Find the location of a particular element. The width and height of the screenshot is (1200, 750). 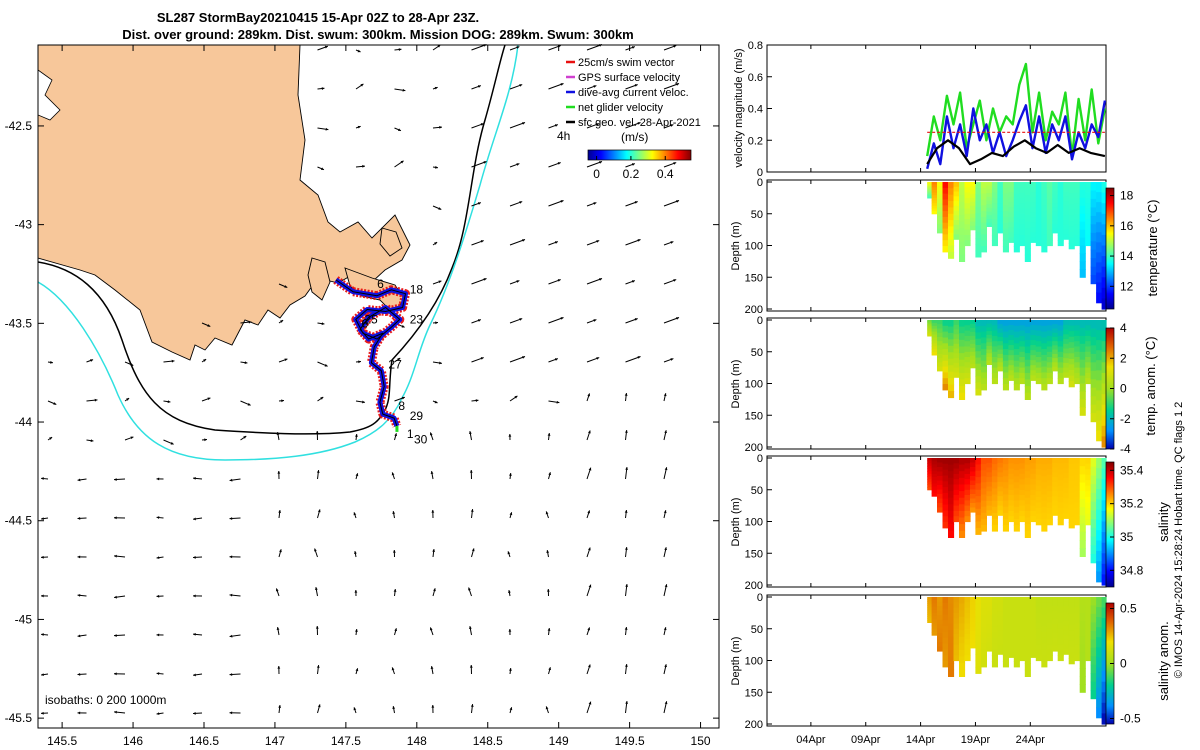

temperature-anomaly-colorbar-tick-label: -2 is located at coordinates (1125, 419).